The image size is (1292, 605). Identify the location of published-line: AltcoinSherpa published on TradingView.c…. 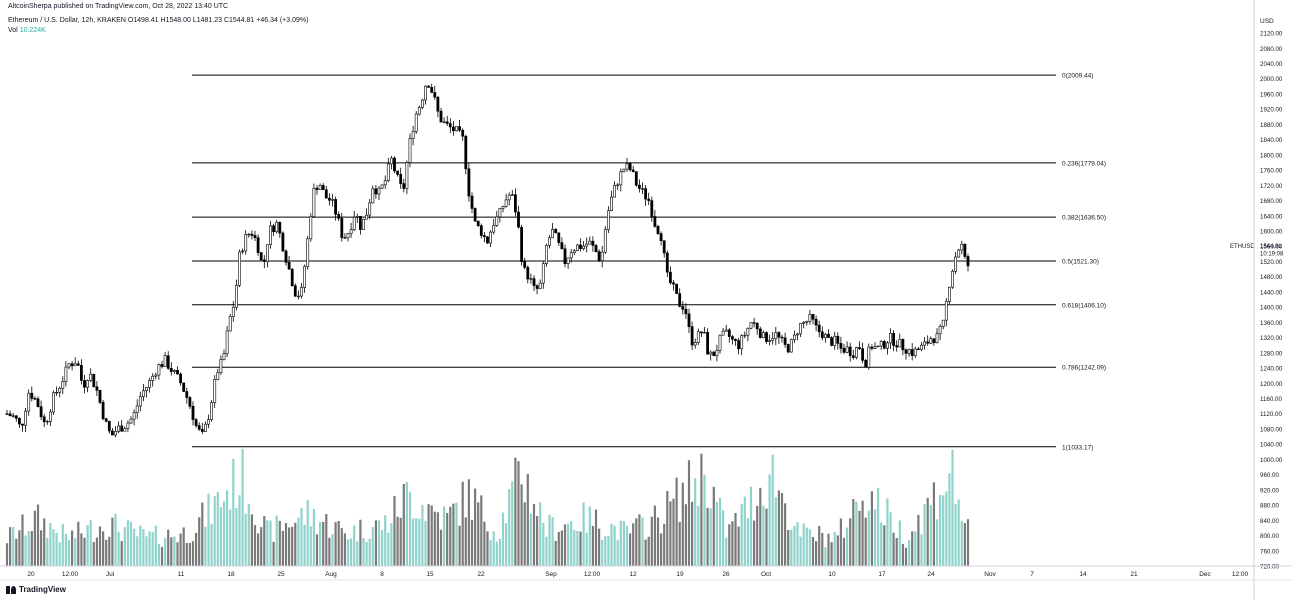
(118, 6).